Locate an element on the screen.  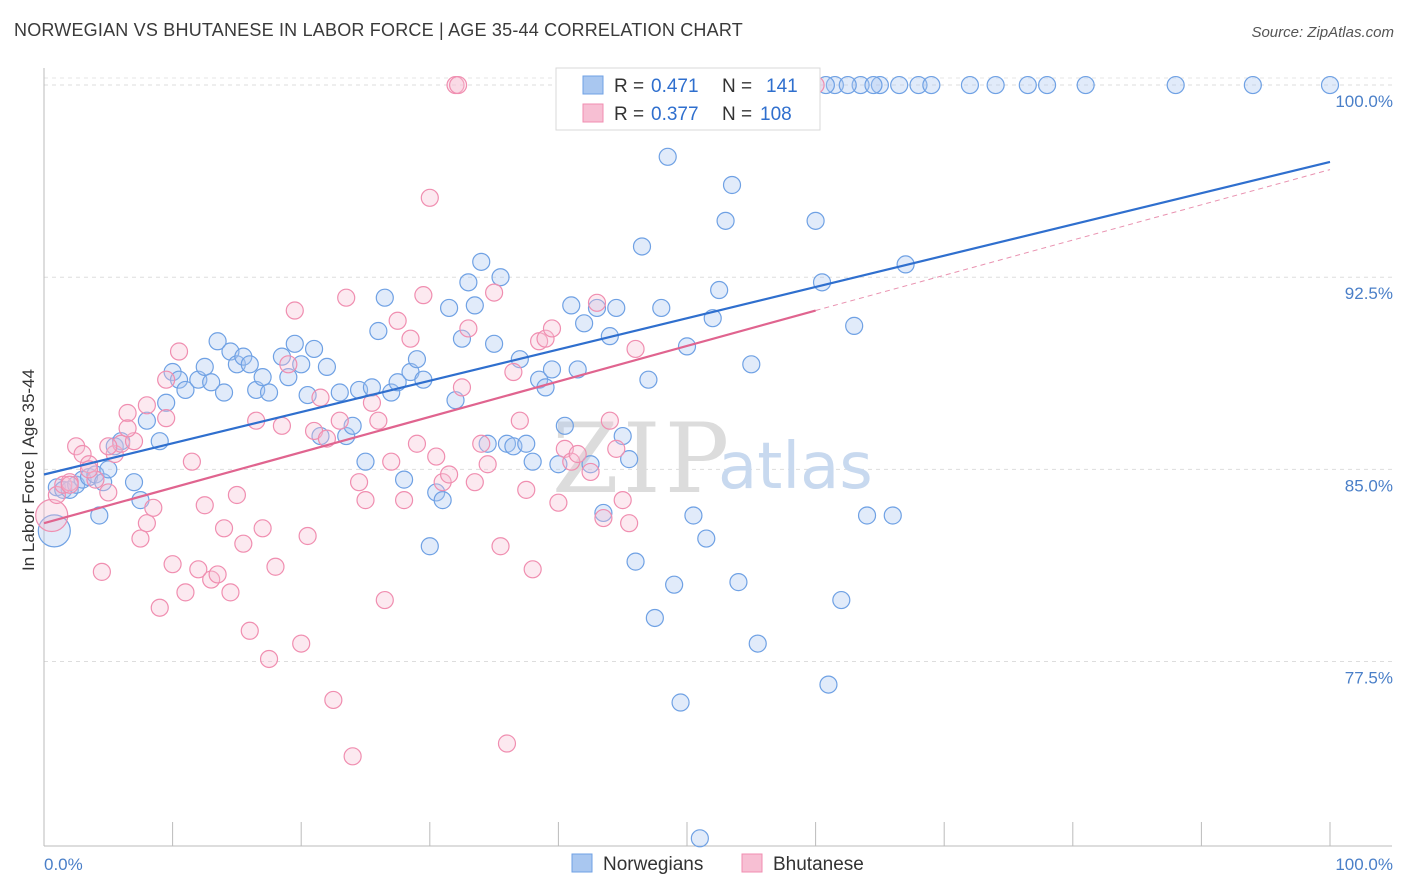
y-tick-label-1: 92.5% is located at coordinates (1369, 293).